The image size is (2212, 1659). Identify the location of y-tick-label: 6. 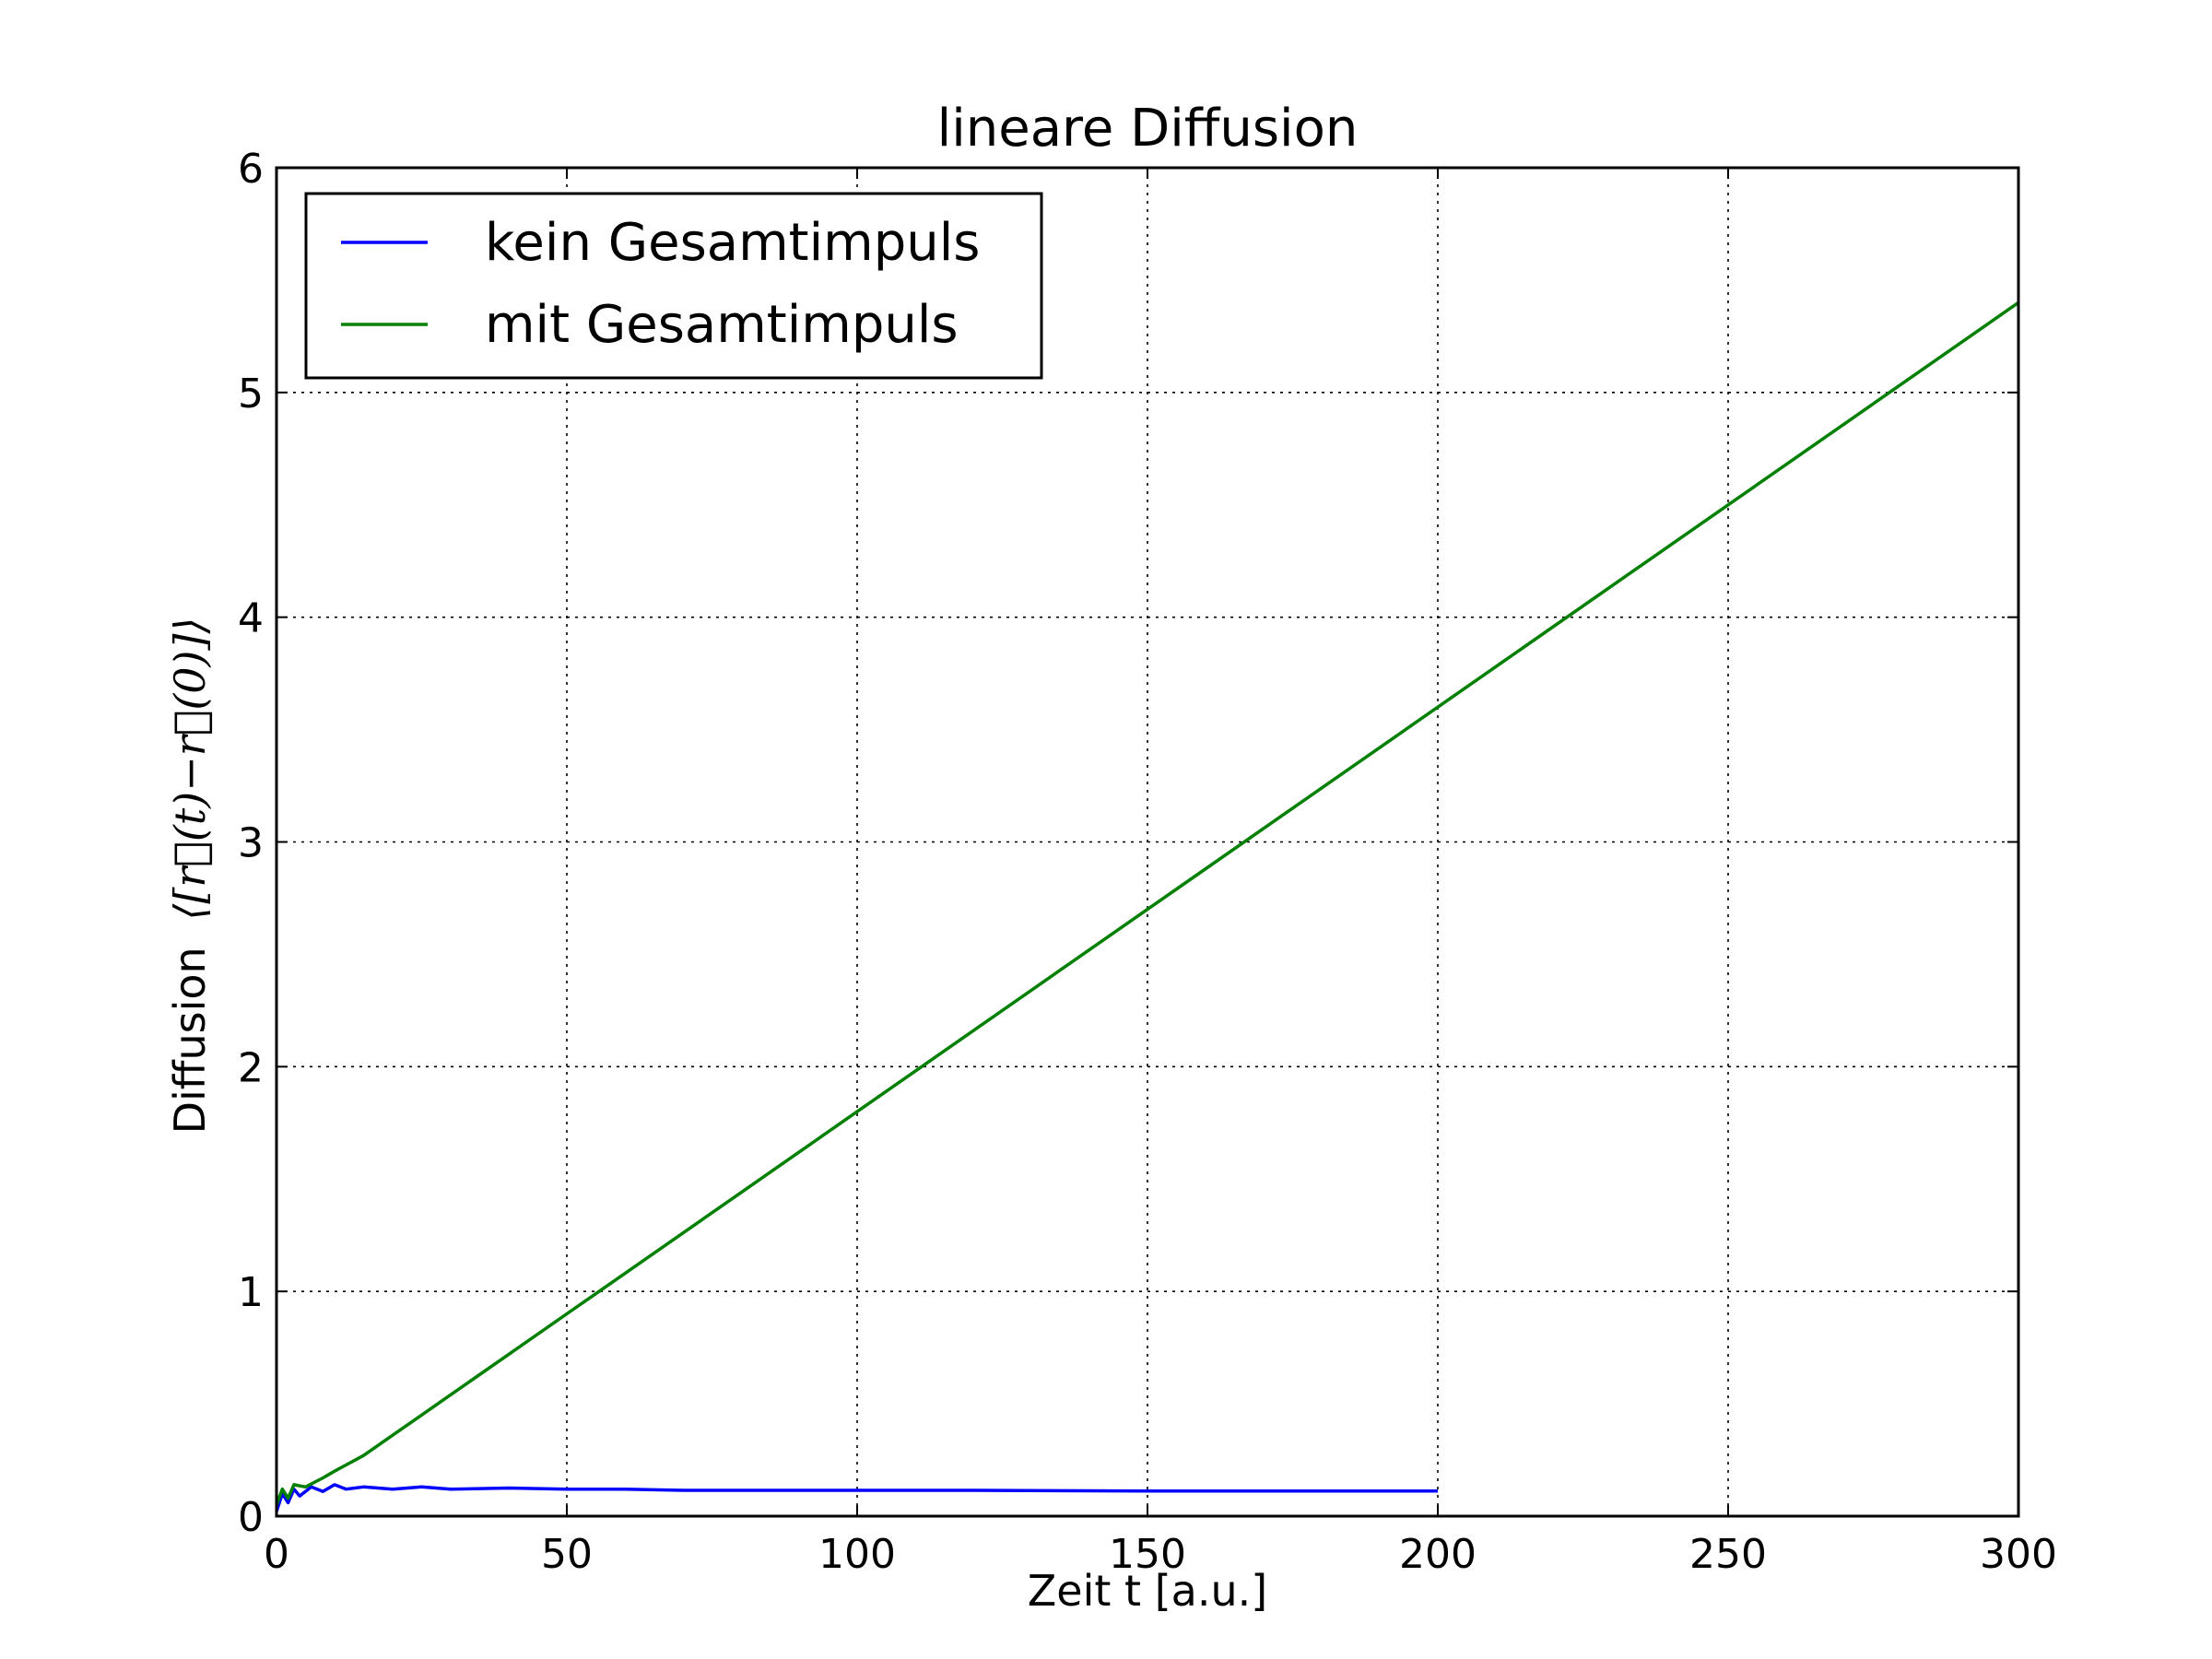
(251, 169).